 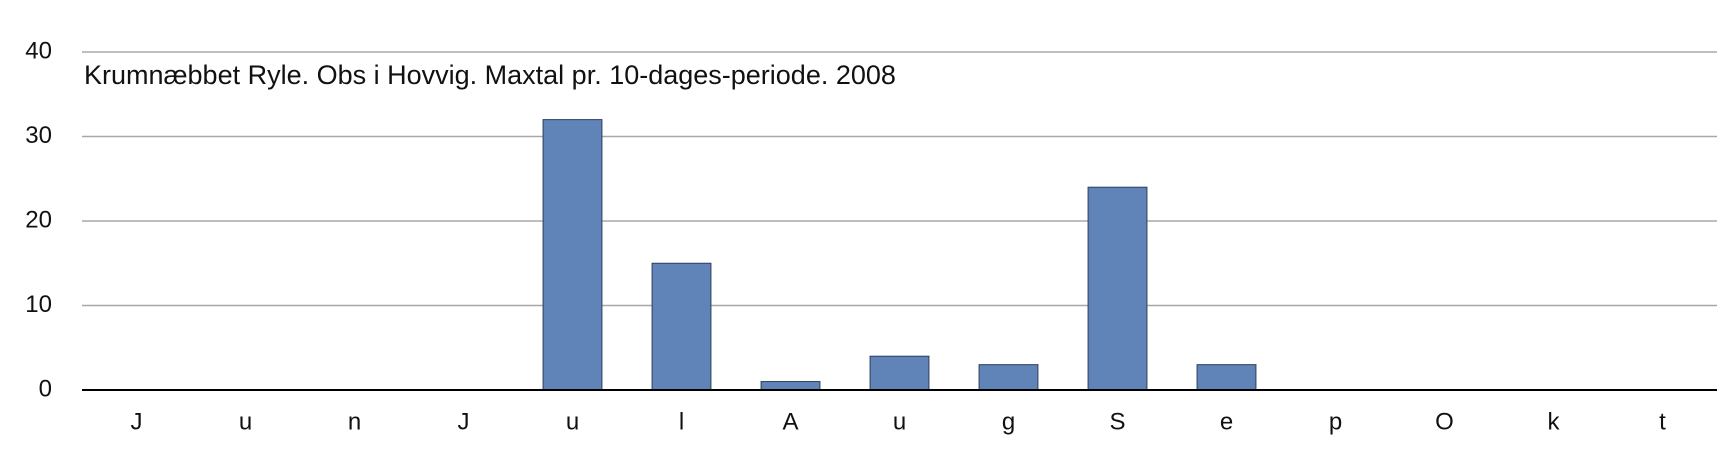 I want to click on y-tick-label: 30, so click(x=38, y=135).